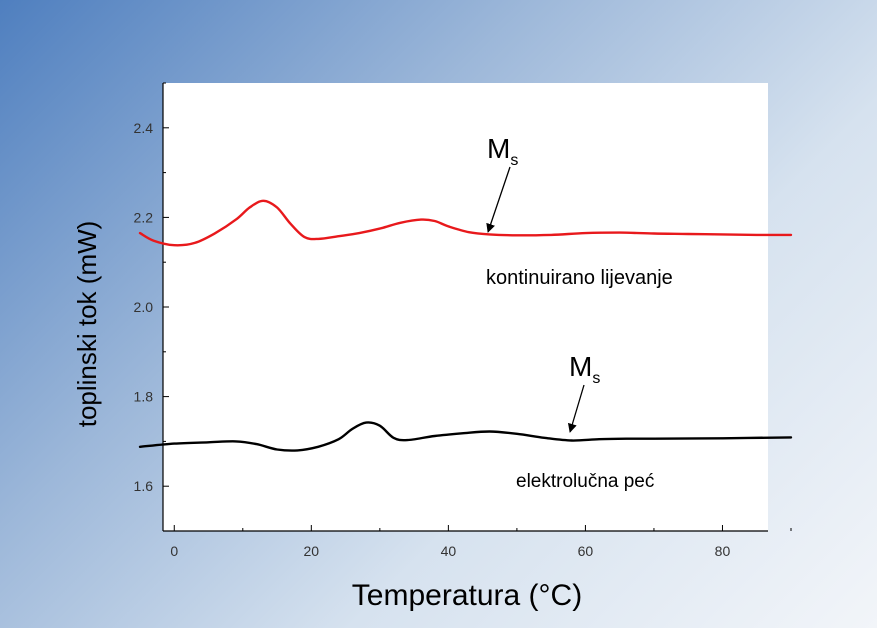  Describe the element at coordinates (144, 486) in the screenshot. I see `y-tick-label: 1.6` at that location.